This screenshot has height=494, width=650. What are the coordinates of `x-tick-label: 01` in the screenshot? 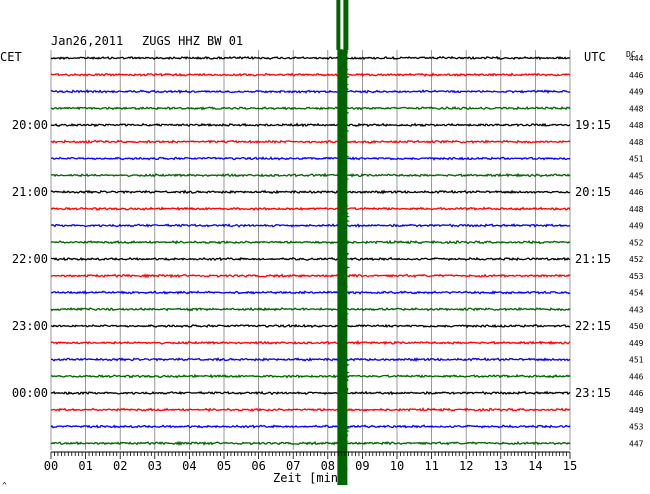 It's located at (85, 466).